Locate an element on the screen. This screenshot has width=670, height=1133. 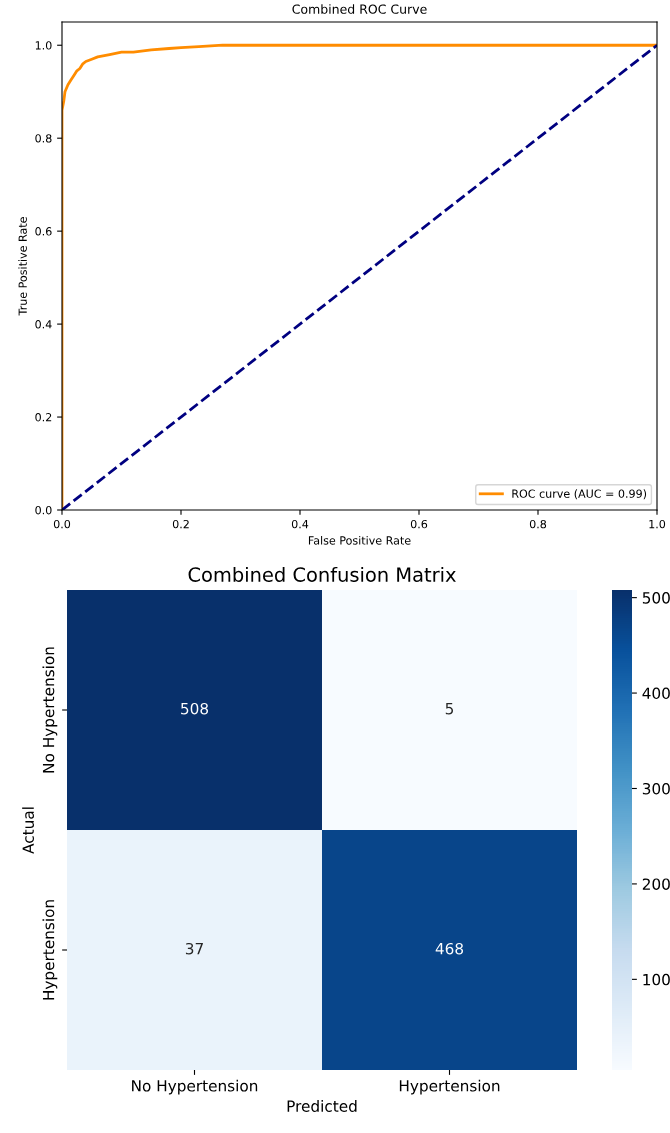
y-tick-label: 0.2 is located at coordinates (43, 417).